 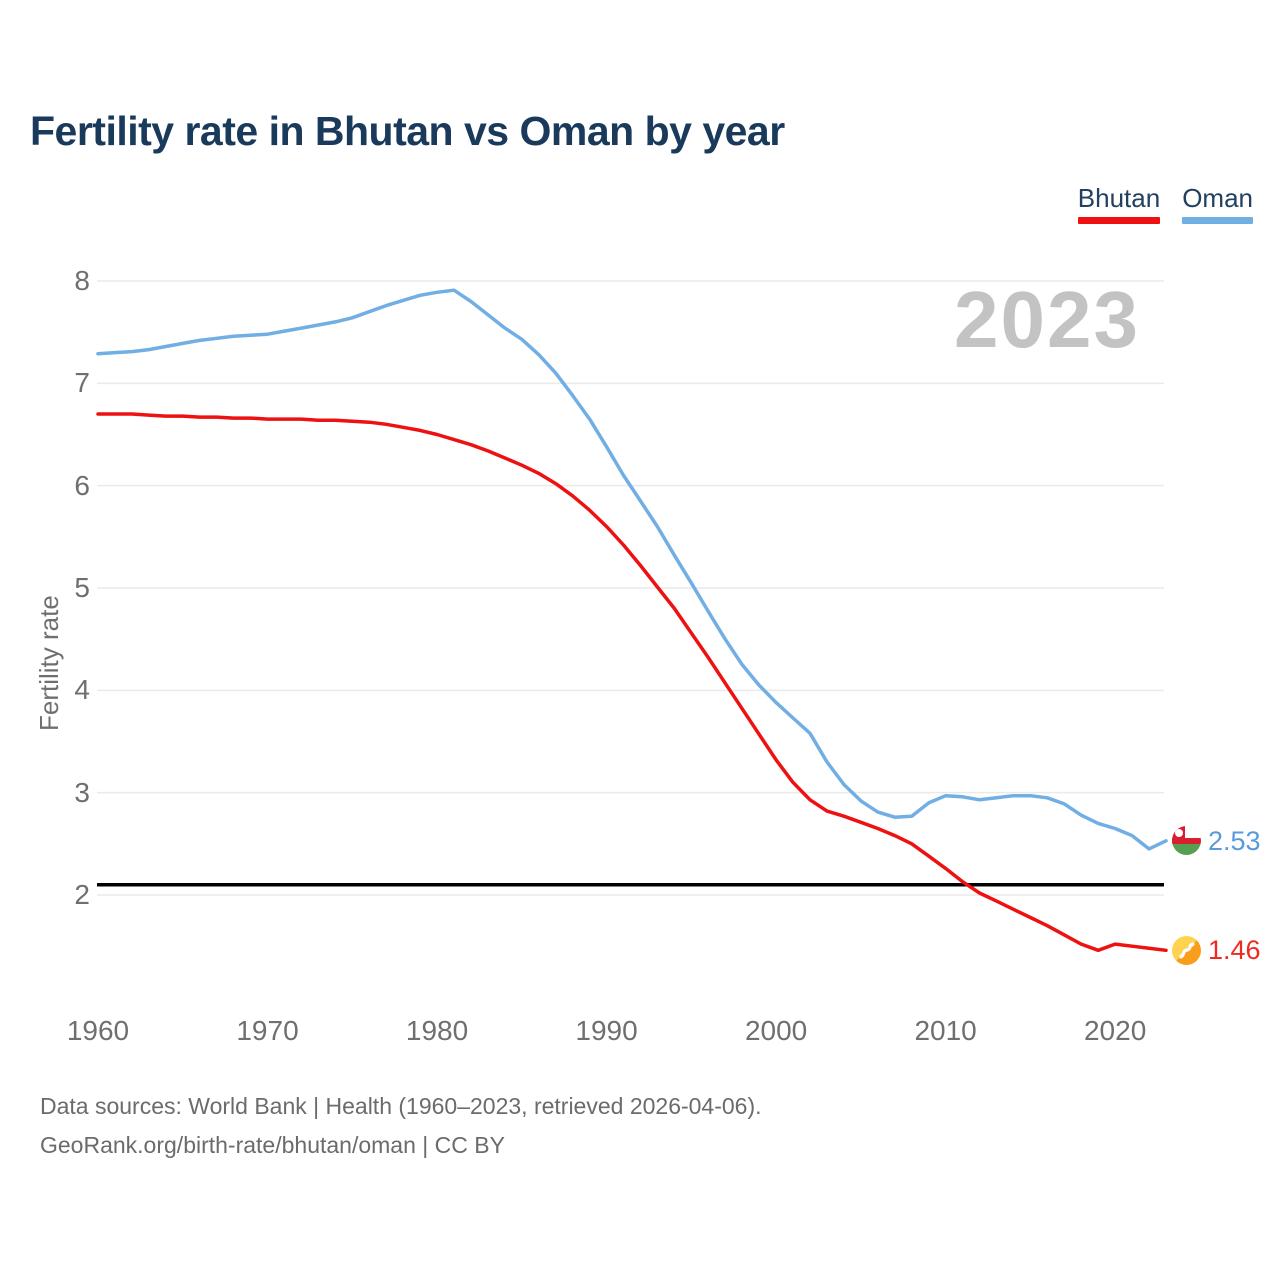 I want to click on legend-underline-oman, so click(x=1217, y=220).